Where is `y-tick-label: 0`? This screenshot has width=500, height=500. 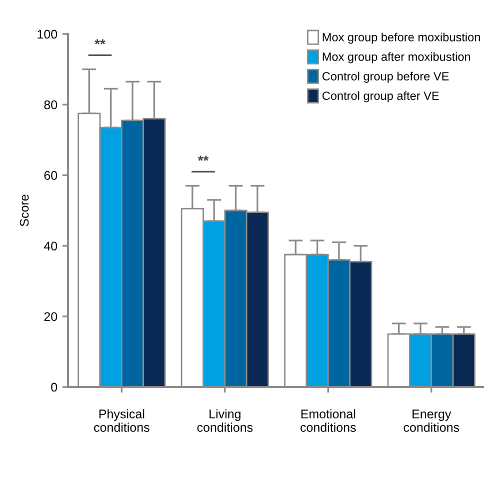
y-tick-label: 0 is located at coordinates (54, 387).